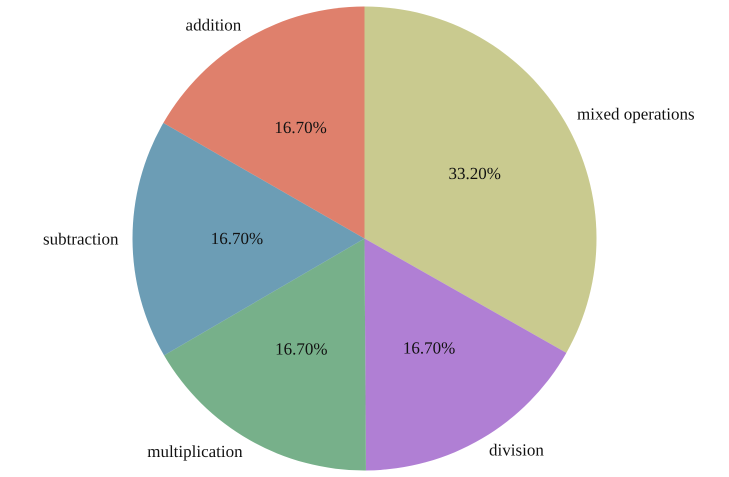  Describe the element at coordinates (465, 354) in the screenshot. I see `pie-slice` at that location.